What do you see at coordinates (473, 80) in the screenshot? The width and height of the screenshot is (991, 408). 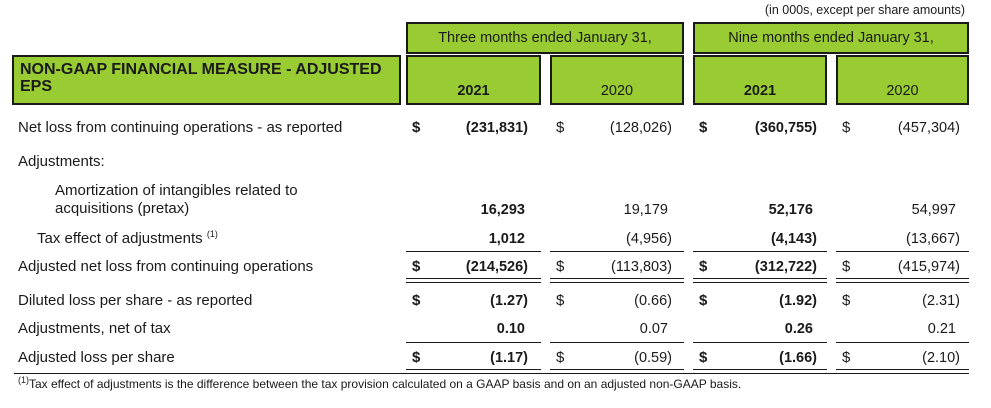 I see `year-header-q2021: 2021` at bounding box center [473, 80].